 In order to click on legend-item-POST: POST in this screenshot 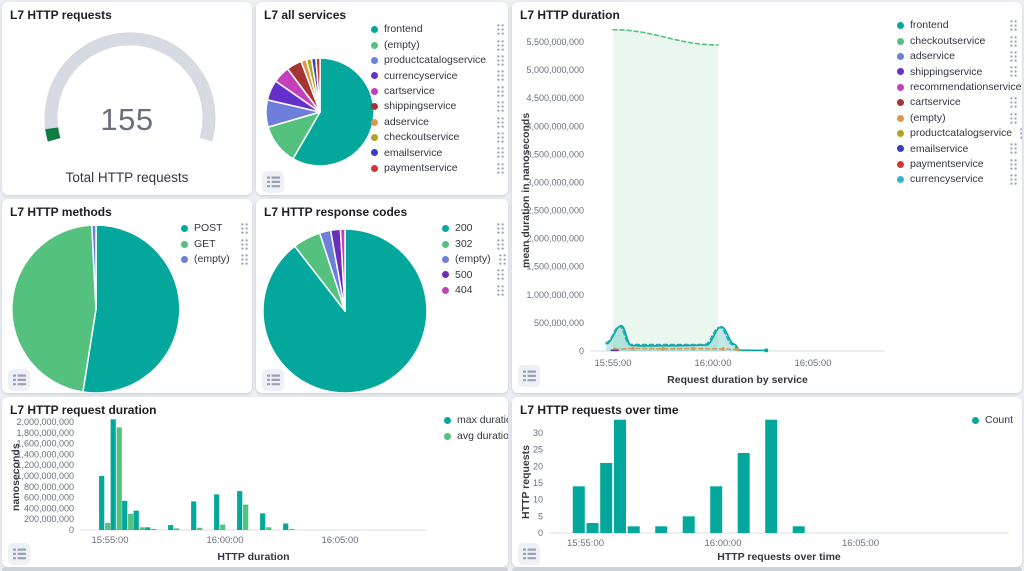, I will do `click(214, 228)`.